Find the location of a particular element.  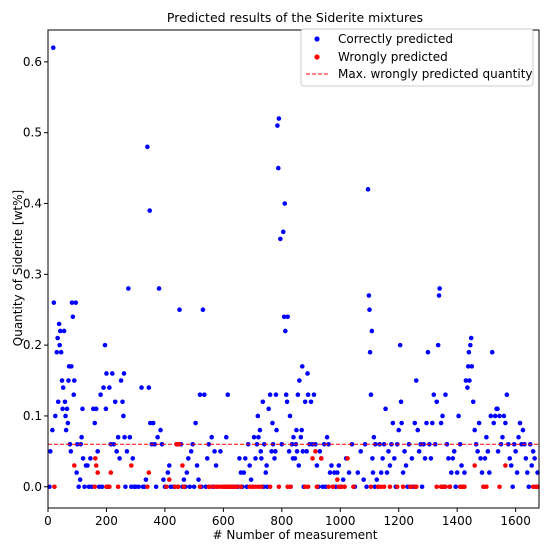

legend-label-threshold: Max. wrongly predicted quantity is located at coordinates (435, 74).